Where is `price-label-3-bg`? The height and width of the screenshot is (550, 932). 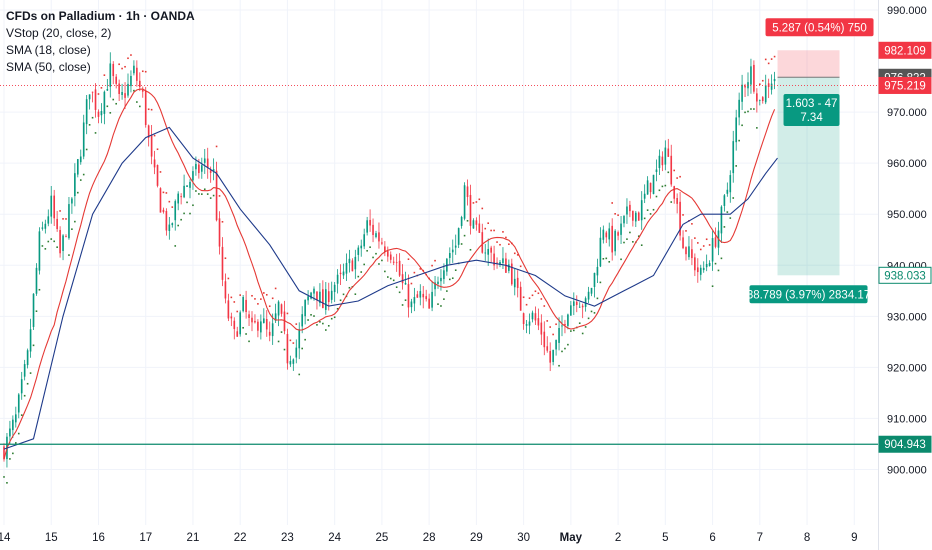 price-label-3-bg is located at coordinates (905, 275).